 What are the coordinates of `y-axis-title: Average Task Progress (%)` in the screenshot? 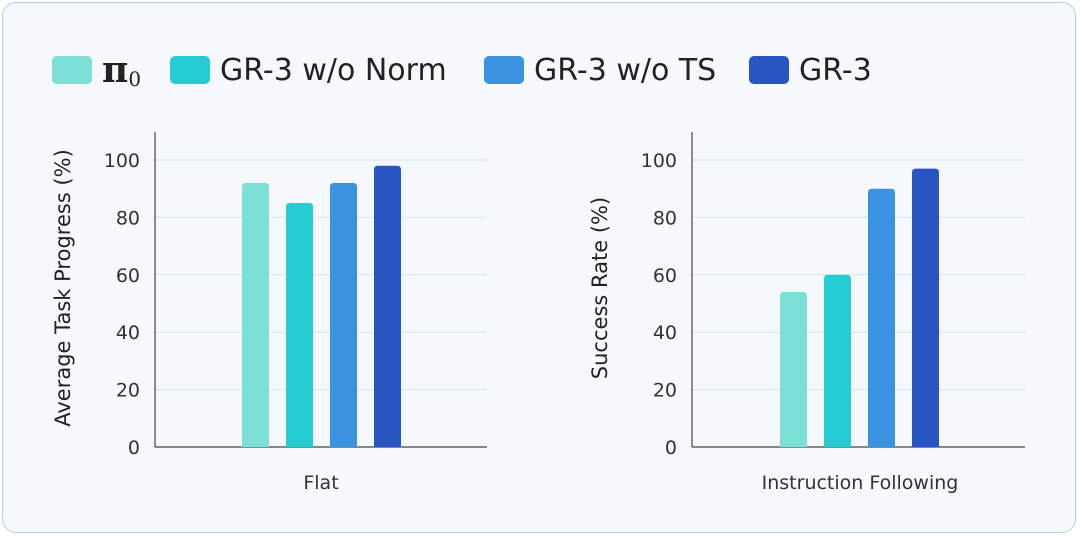 It's located at (63, 288).